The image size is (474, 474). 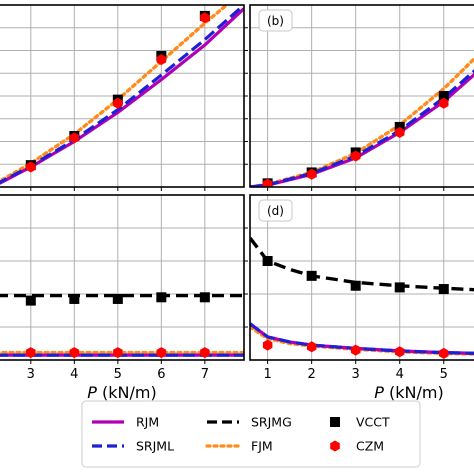 I want to click on legend-item-srjml: SRJML, so click(x=133, y=446).